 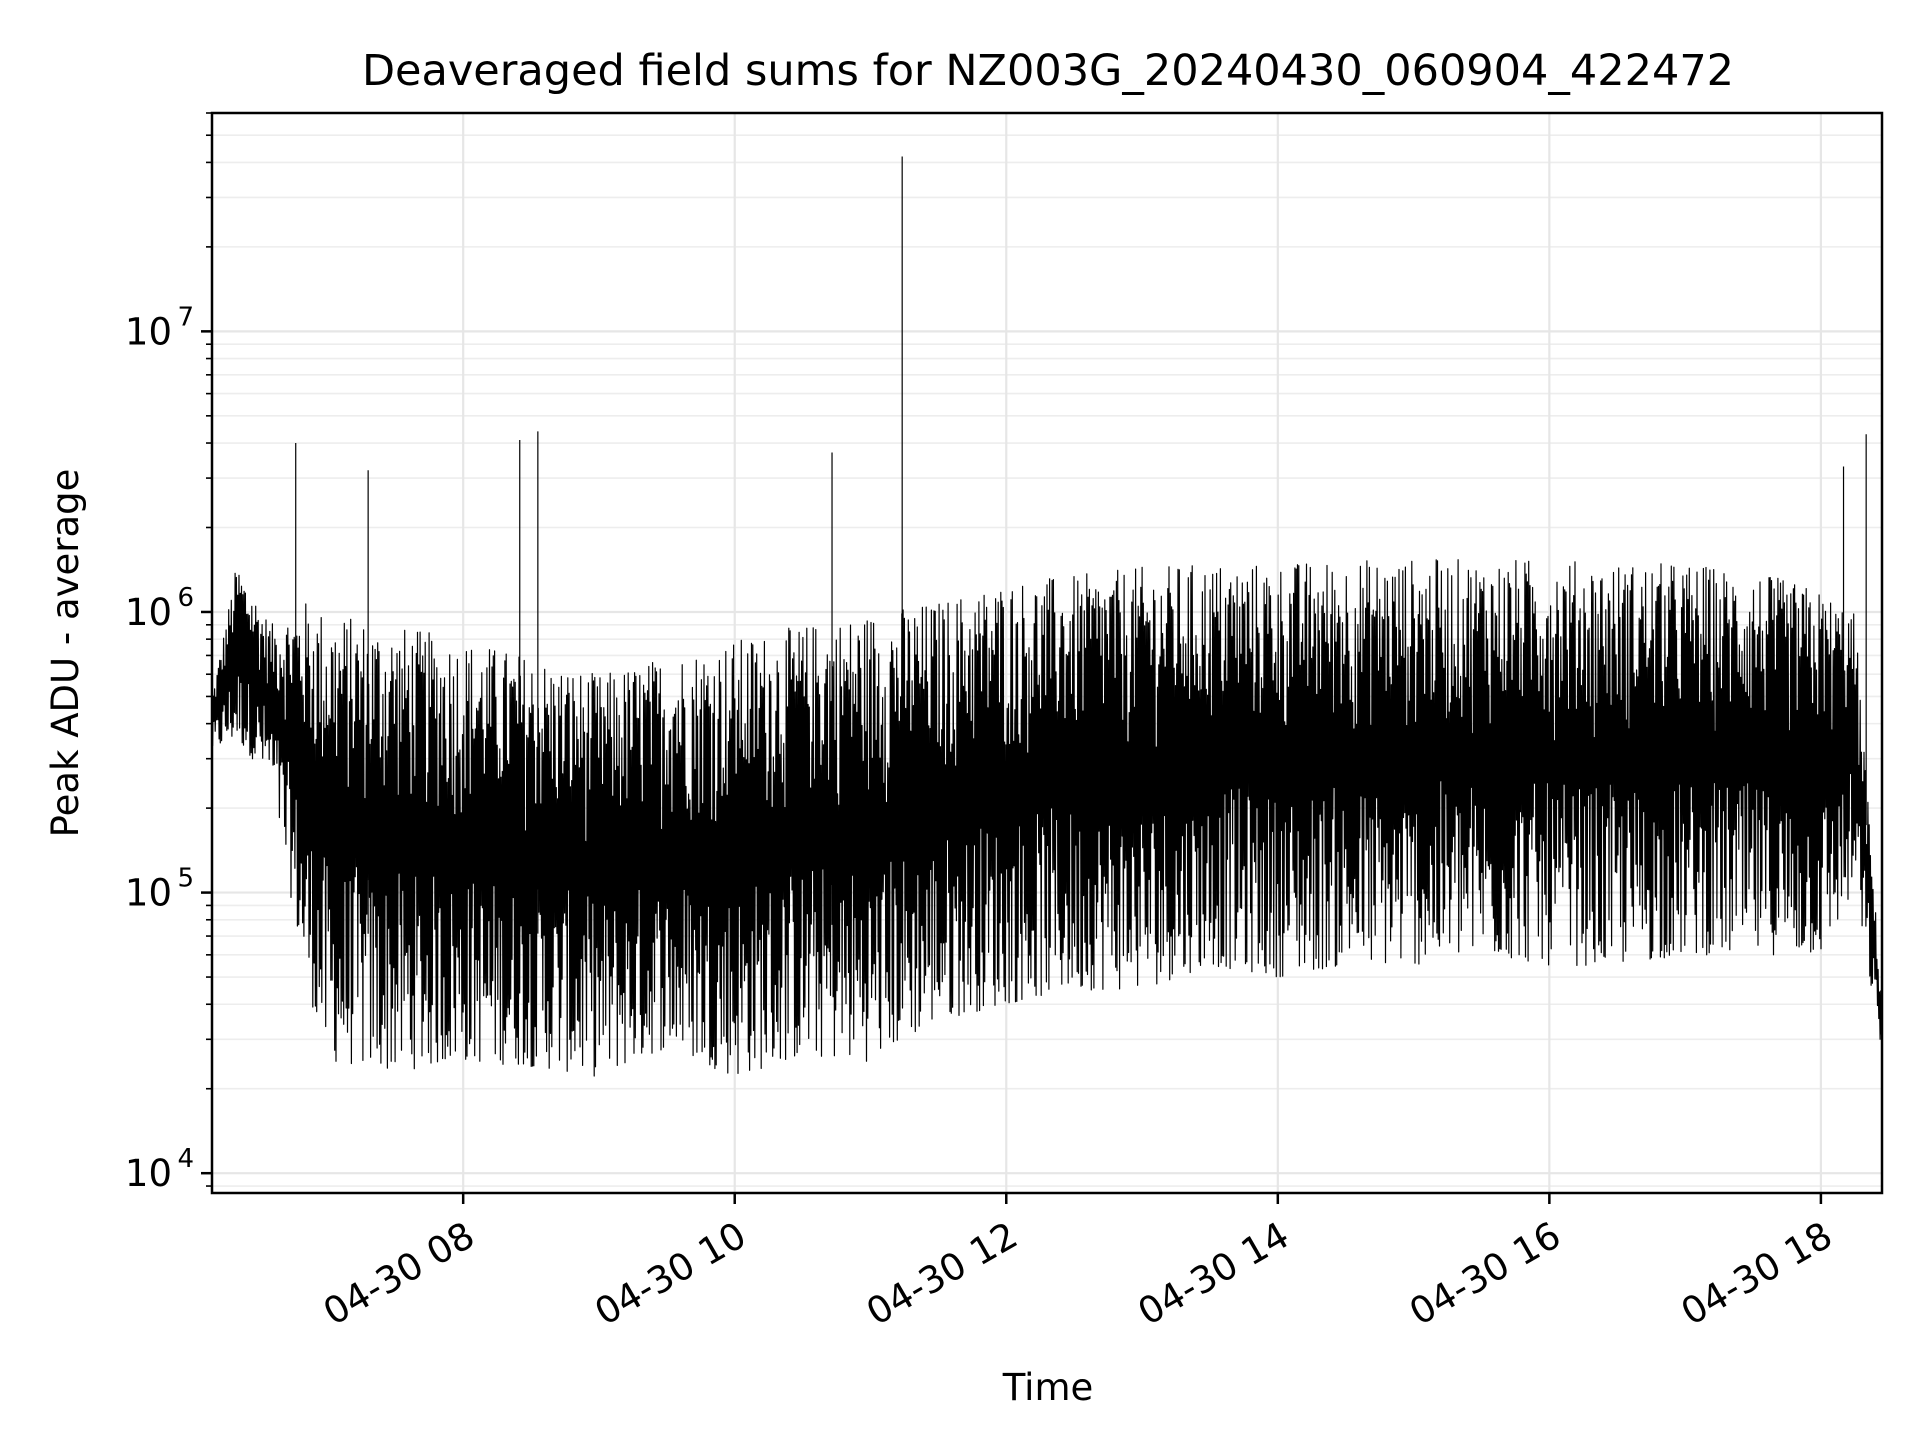 What do you see at coordinates (185, 598) in the screenshot?
I see `y-tick-exponent: 6` at bounding box center [185, 598].